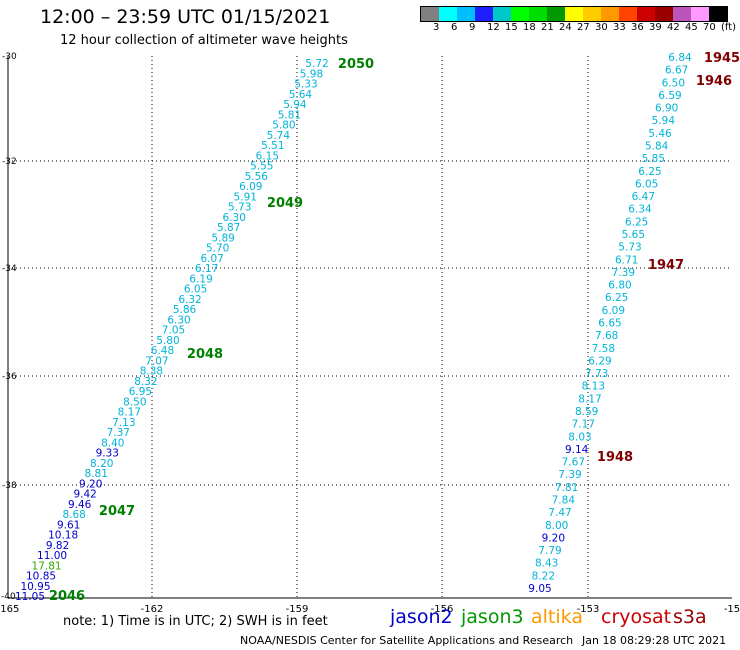  I want to click on scale-label: 39, so click(655, 27).